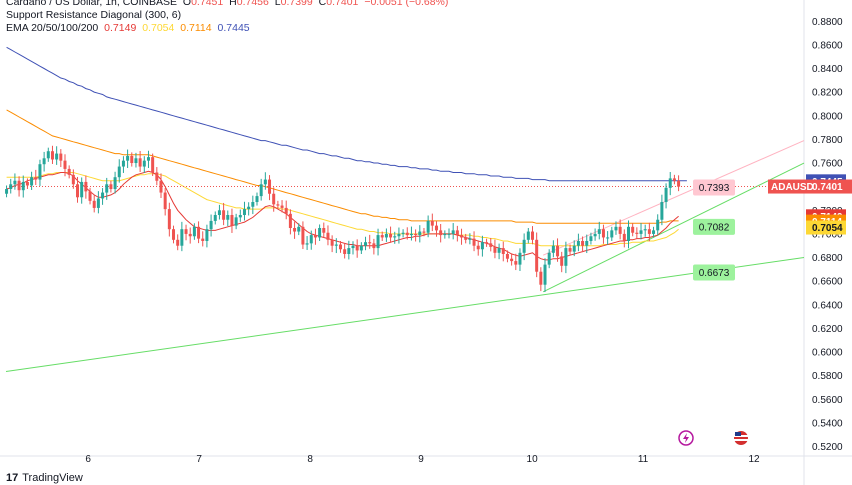 The image size is (852, 485). What do you see at coordinates (342, 4) in the screenshot?
I see `close-value: 0.7401` at bounding box center [342, 4].